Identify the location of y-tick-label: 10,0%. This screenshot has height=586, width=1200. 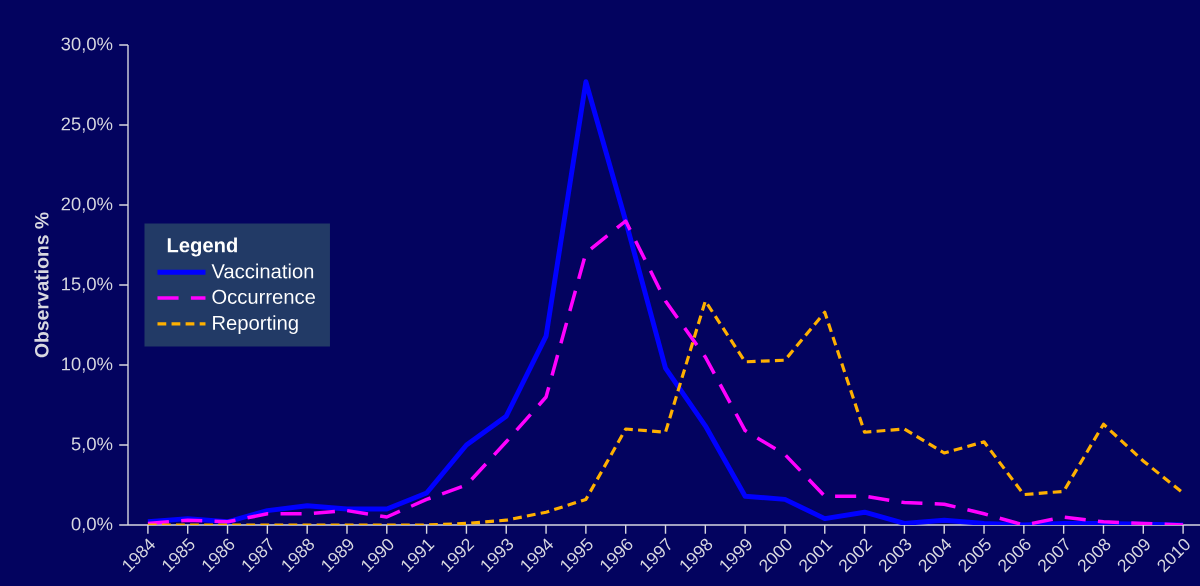
(87, 365).